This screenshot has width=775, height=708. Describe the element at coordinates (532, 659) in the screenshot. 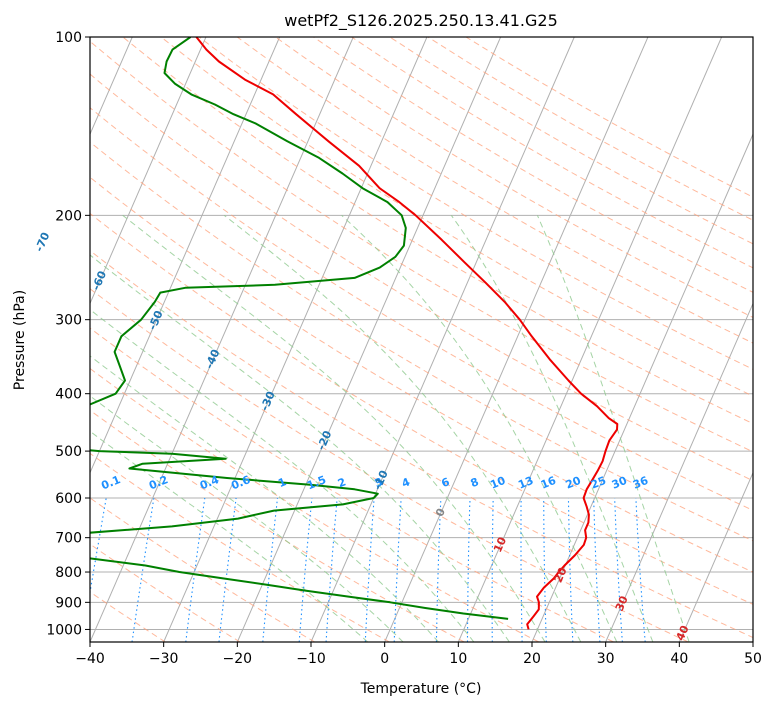

I see `x-tick-label: 20` at that location.